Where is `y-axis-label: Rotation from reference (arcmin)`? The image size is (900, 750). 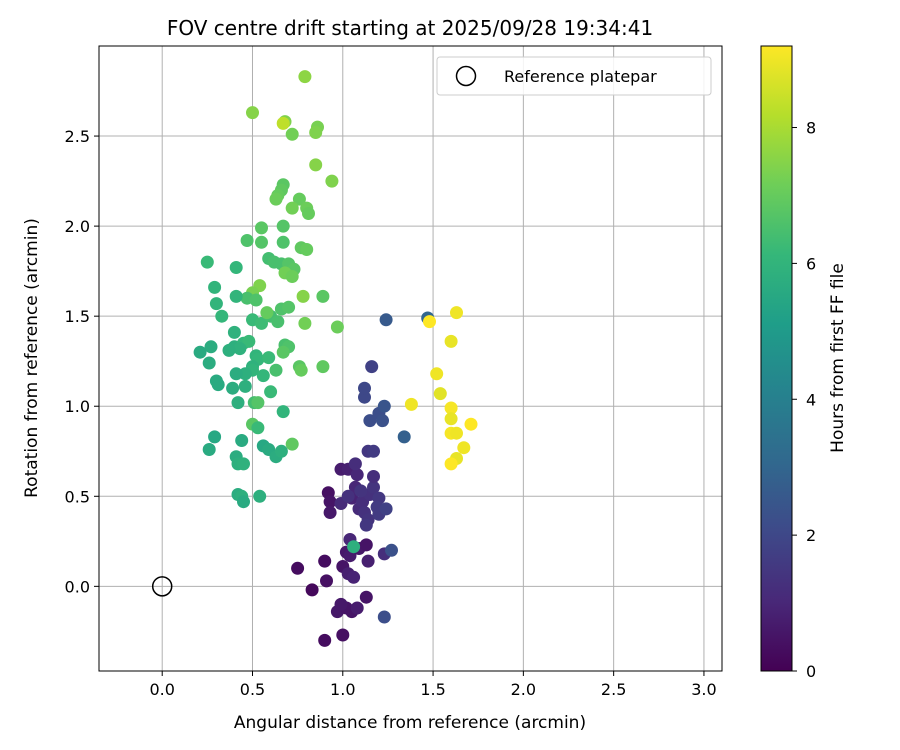
y-axis-label: Rotation from reference (arcmin) is located at coordinates (32, 358).